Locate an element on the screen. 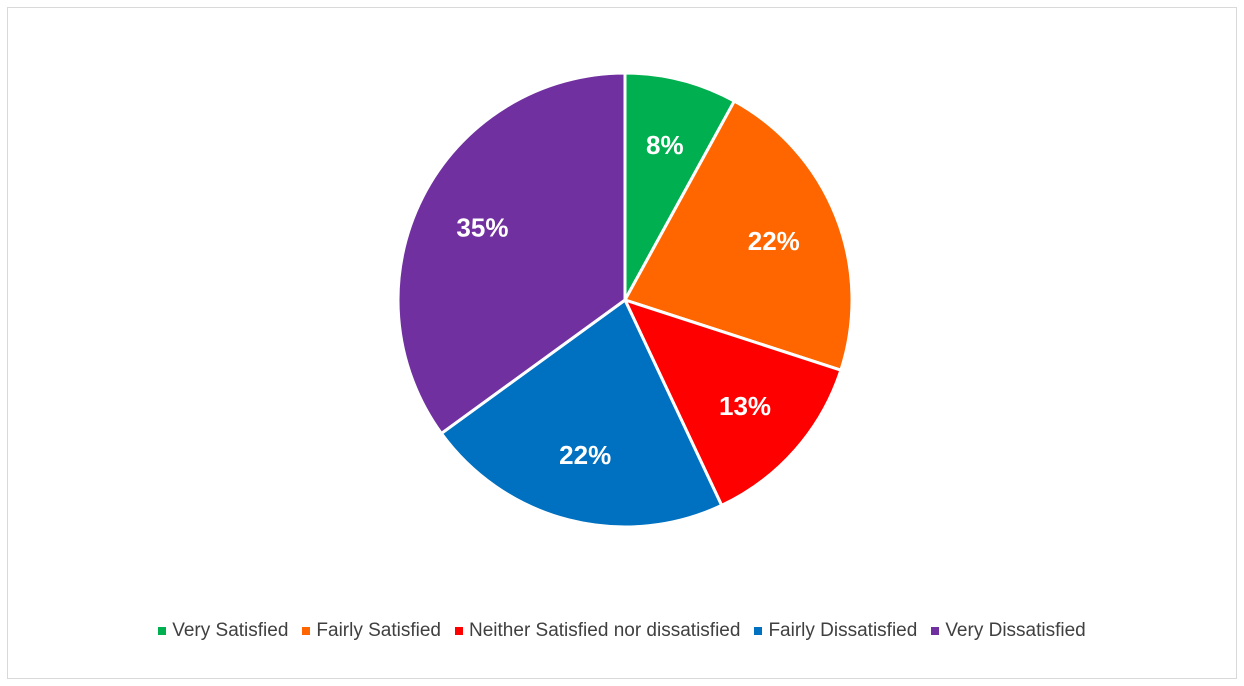 The image size is (1244, 686). pie-slice-neither-satisfied-nor-dissatisfied is located at coordinates (733, 402).